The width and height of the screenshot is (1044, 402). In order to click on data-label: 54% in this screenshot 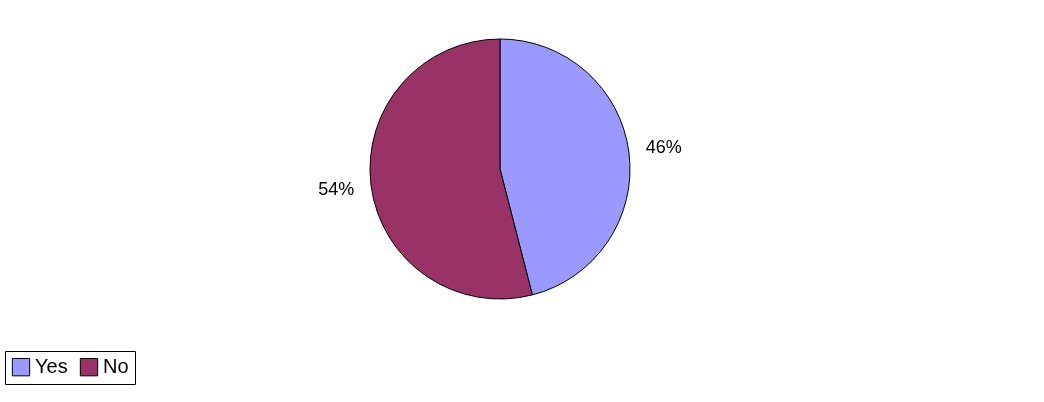, I will do `click(336, 188)`.